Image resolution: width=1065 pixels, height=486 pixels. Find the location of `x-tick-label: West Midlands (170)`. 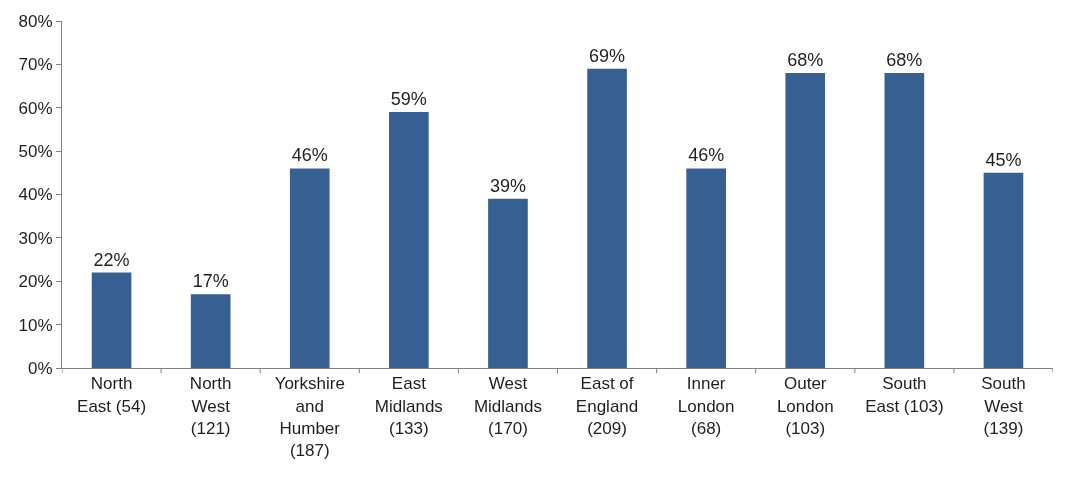

x-tick-label: West Midlands (170) is located at coordinates (507, 406).